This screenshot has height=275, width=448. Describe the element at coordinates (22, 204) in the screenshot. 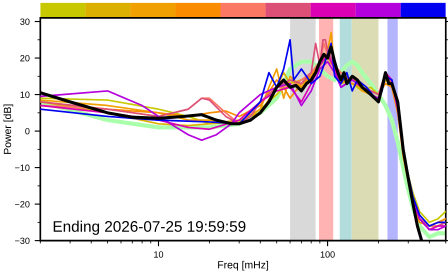

I see `y-tick-label: −20` at that location.